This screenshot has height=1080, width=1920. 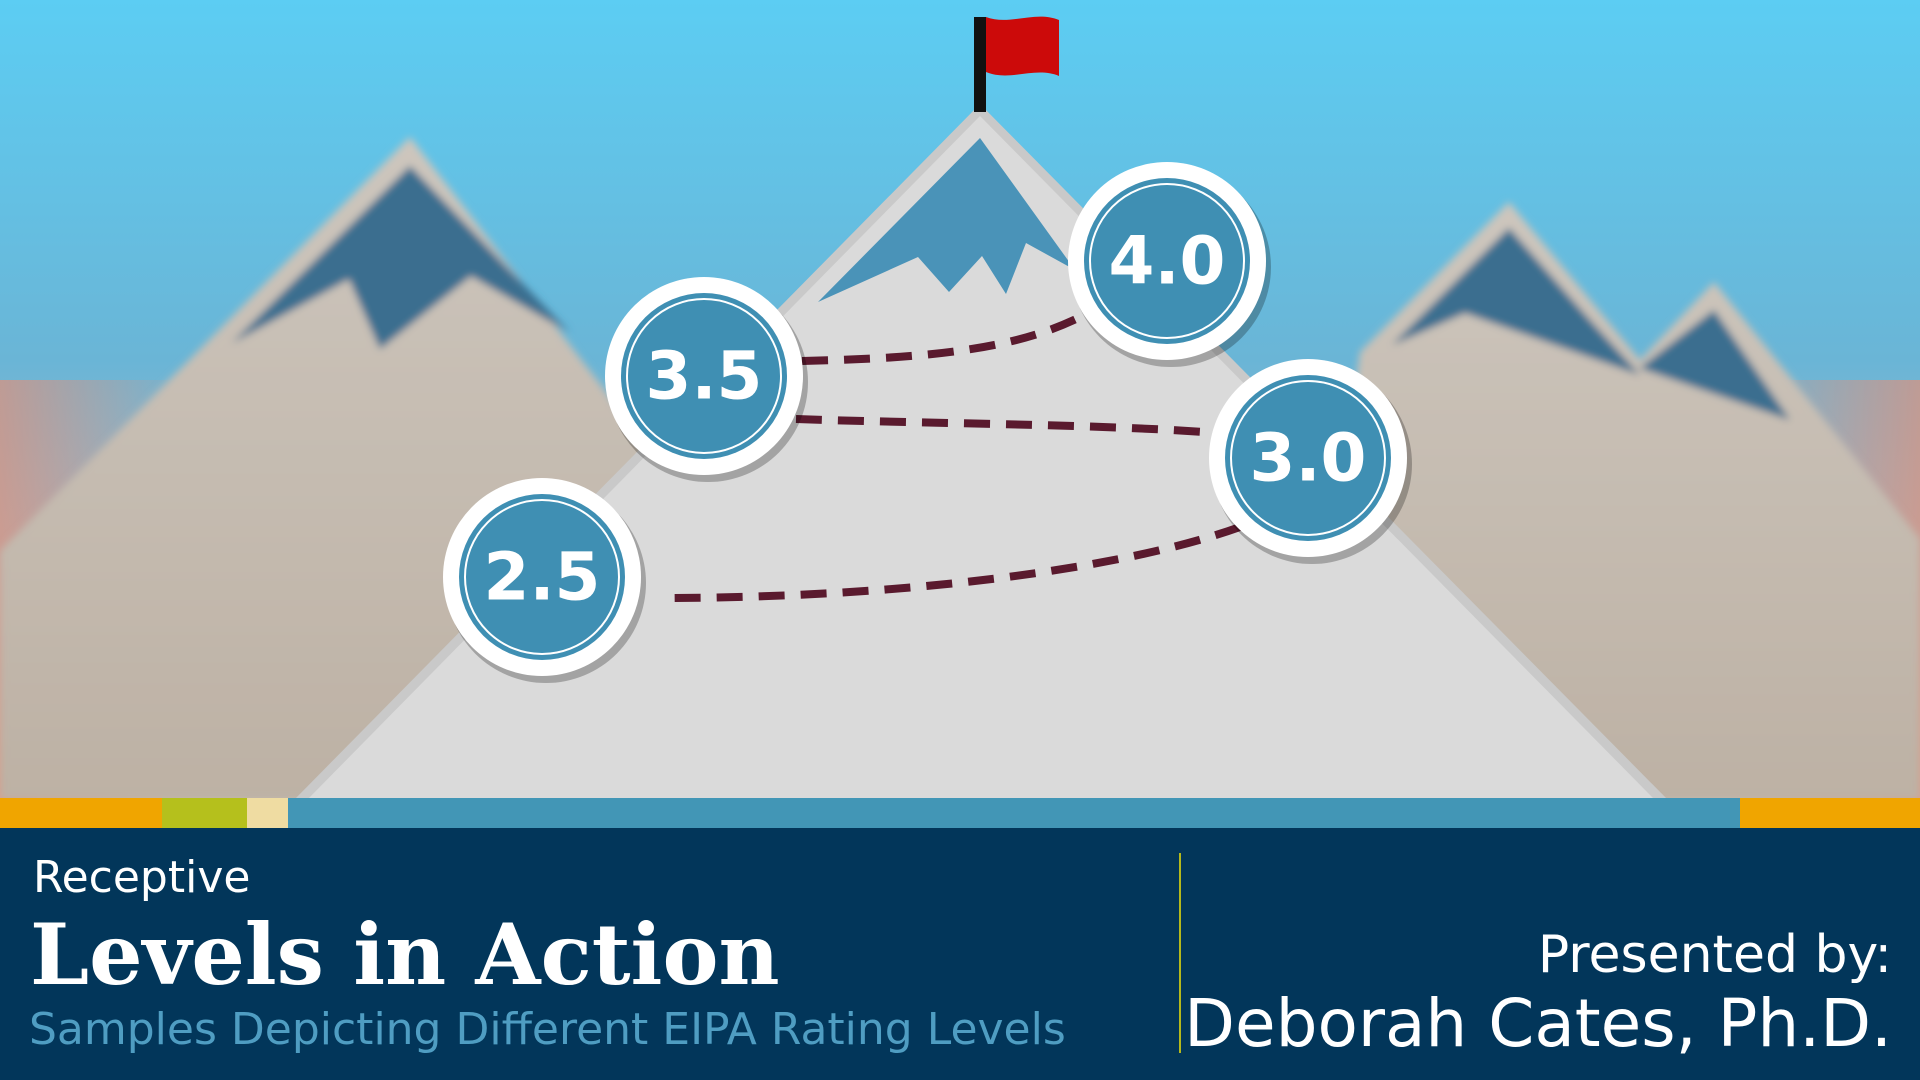 What do you see at coordinates (141, 877) in the screenshot?
I see `eyebrow: Receptive` at bounding box center [141, 877].